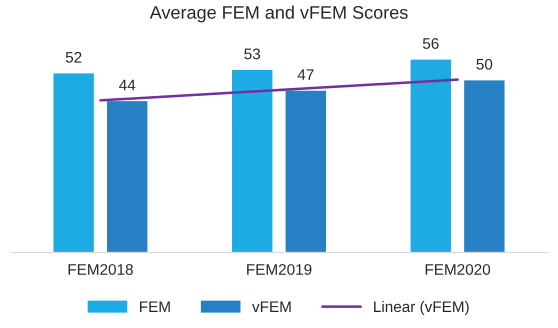 This screenshot has height=328, width=558. I want to click on legend-label: FEM, so click(155, 306).